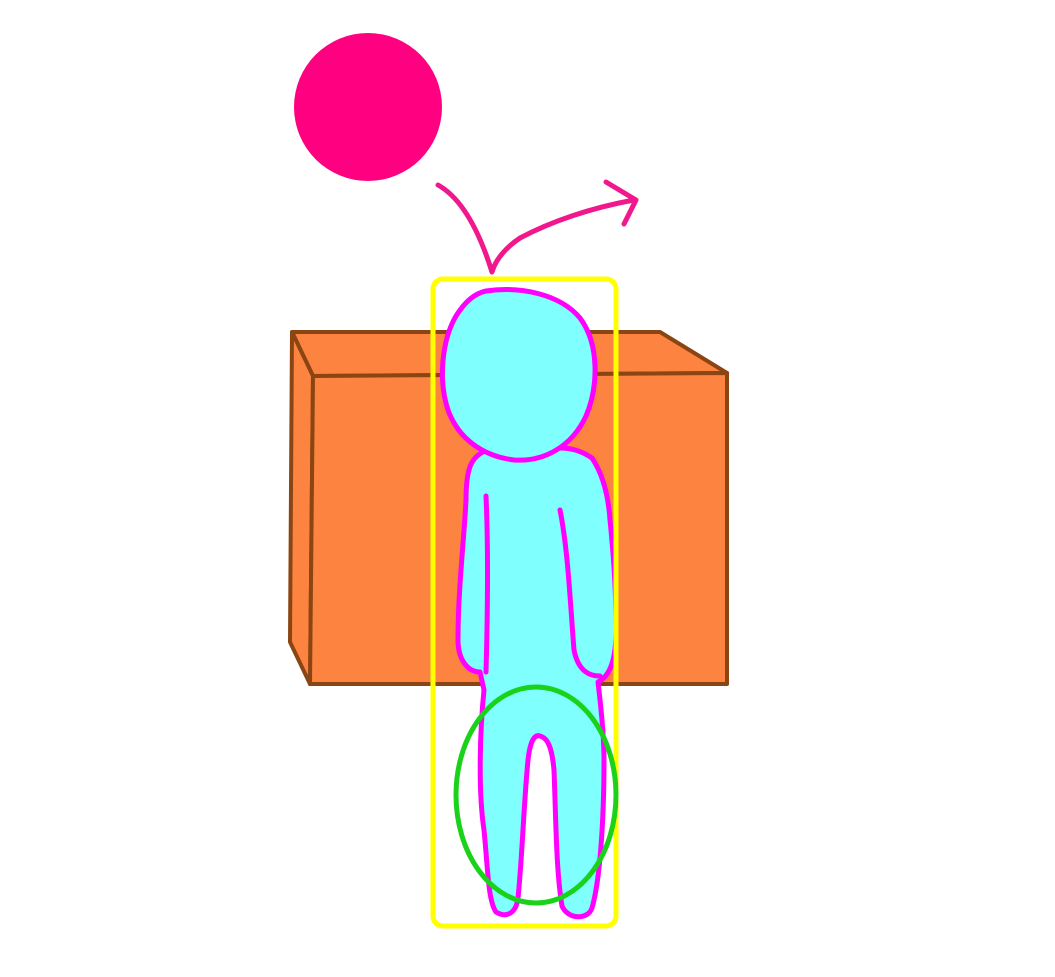 The width and height of the screenshot is (1055, 977). Describe the element at coordinates (621, 203) in the screenshot. I see `arrow-head` at that location.